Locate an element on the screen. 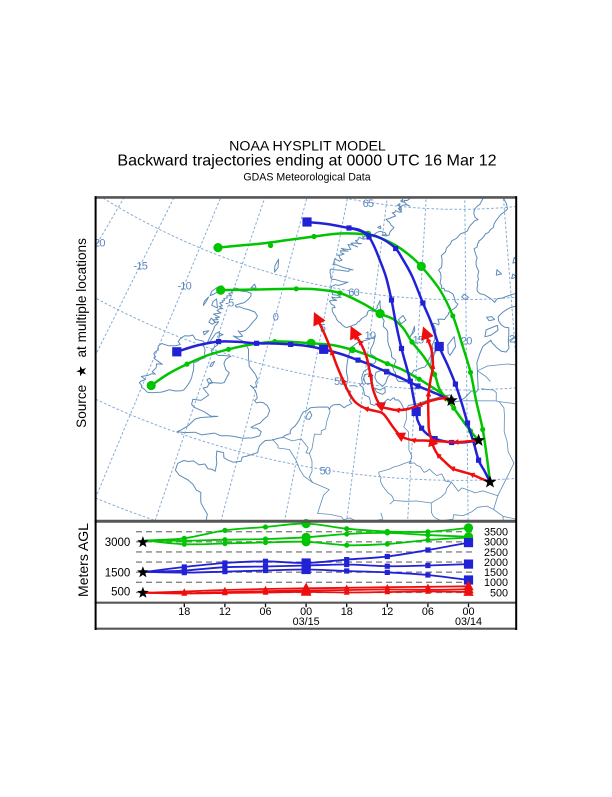 The image size is (612, 797). svg-text:Source ★ at multiple locatio: Source ★ at multiple locations is located at coordinates (81, 333).